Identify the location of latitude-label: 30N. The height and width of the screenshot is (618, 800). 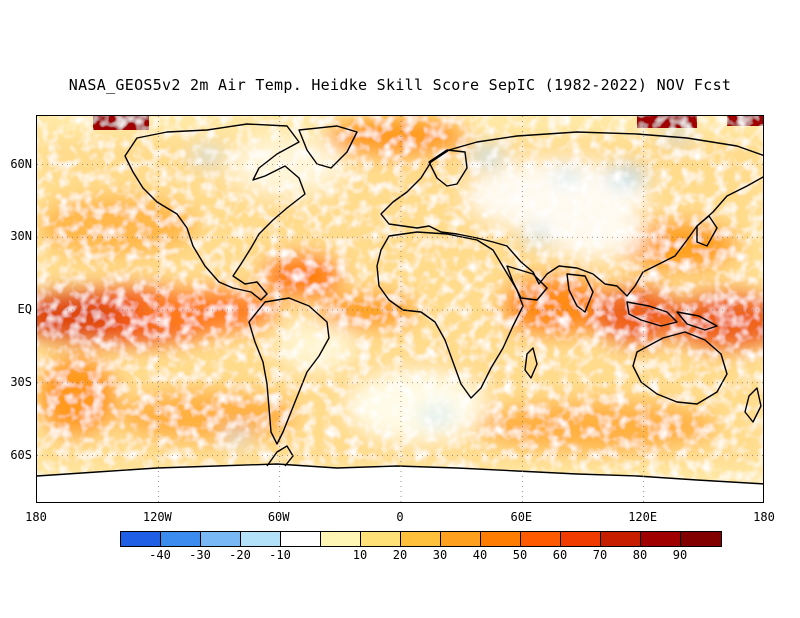
(21, 236).